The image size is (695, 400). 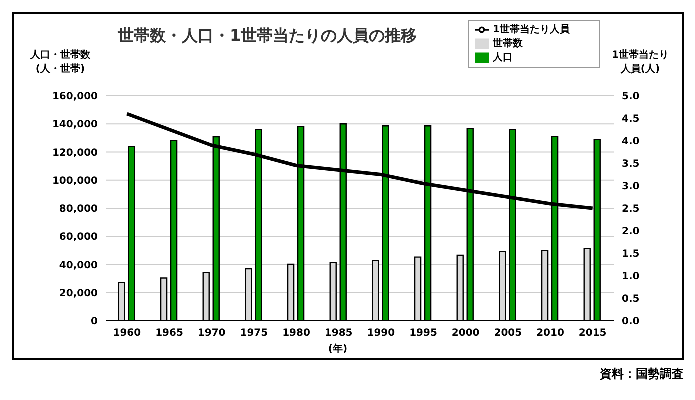 I want to click on x-tick-label: 2000, so click(x=466, y=334).